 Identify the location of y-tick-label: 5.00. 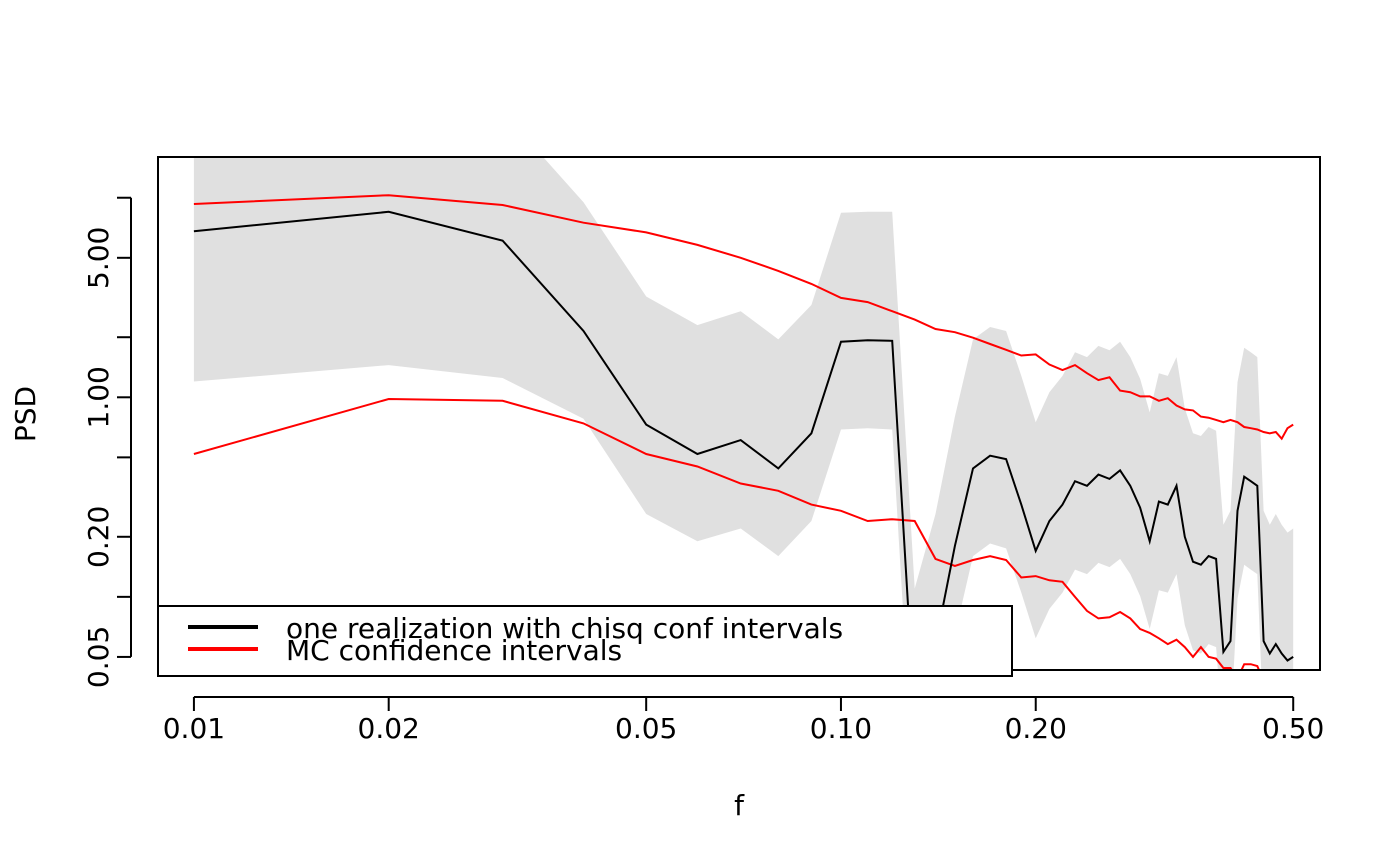
(98, 258).